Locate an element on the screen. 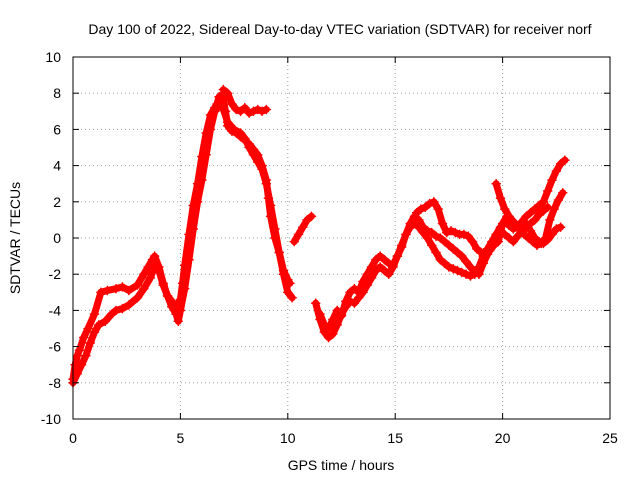 The height and width of the screenshot is (480, 640). y-tick-label: -8 is located at coordinates (55, 383).